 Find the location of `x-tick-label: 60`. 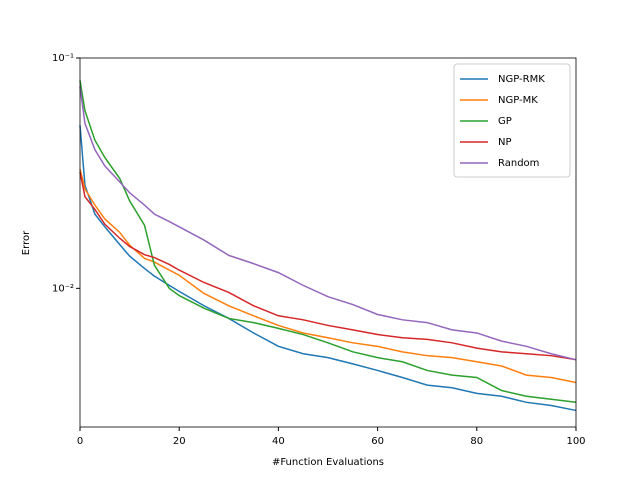

x-tick-label: 60 is located at coordinates (377, 441).